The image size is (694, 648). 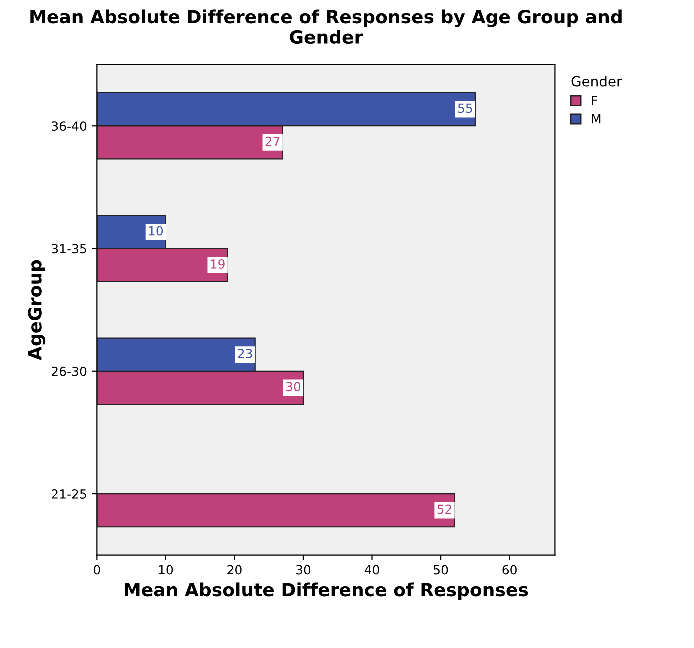 I want to click on data-label: 19, so click(x=218, y=264).